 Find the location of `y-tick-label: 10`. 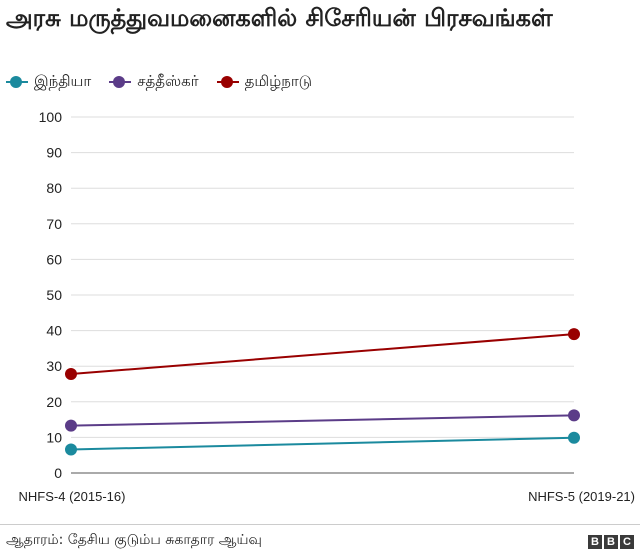

y-tick-label: 10 is located at coordinates (54, 437).